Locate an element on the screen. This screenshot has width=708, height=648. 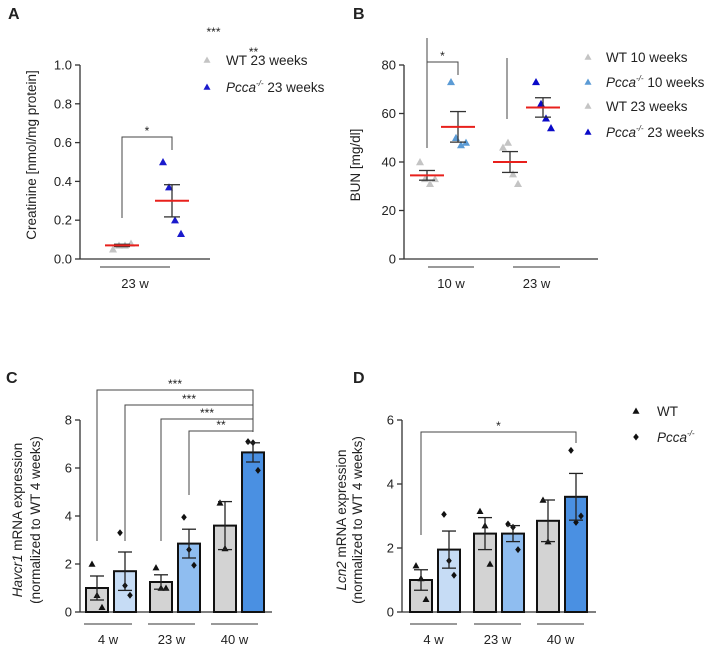
legend-text: WT 10 weeks is located at coordinates (647, 57).